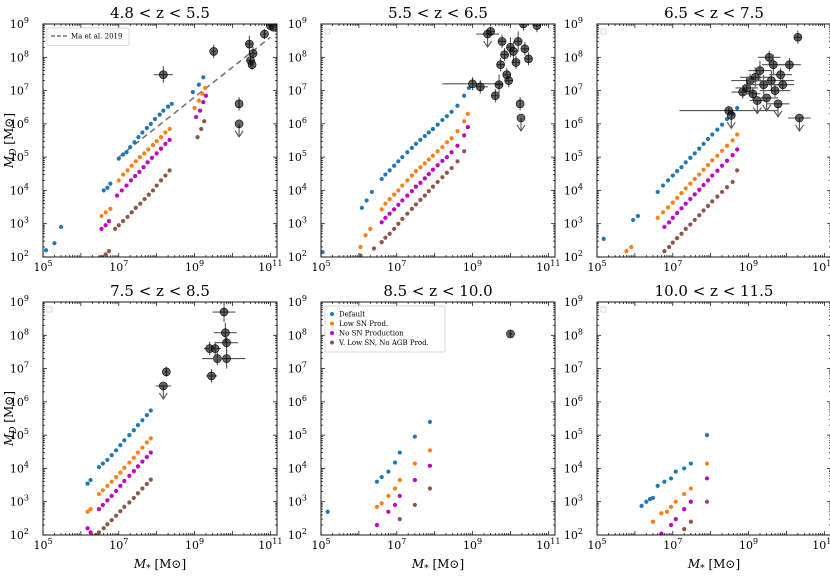 The image size is (830, 581). Describe the element at coordinates (352, 315) in the screenshot. I see `legend-label: Default` at that location.